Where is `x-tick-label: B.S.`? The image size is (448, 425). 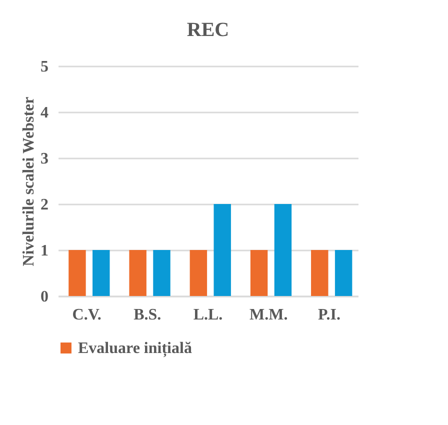 x-tick-label: B.S. is located at coordinates (148, 315).